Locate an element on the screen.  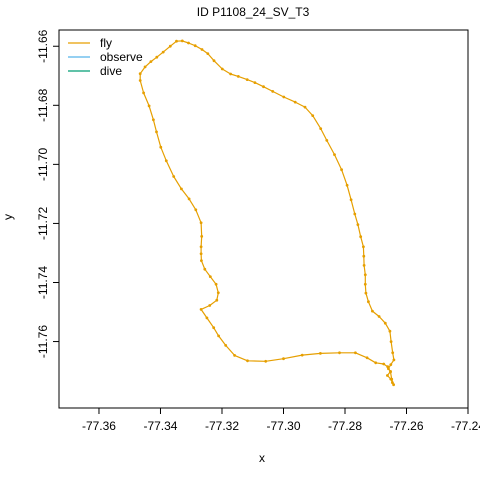
legend-label-observe: observe is located at coordinates (121, 57).